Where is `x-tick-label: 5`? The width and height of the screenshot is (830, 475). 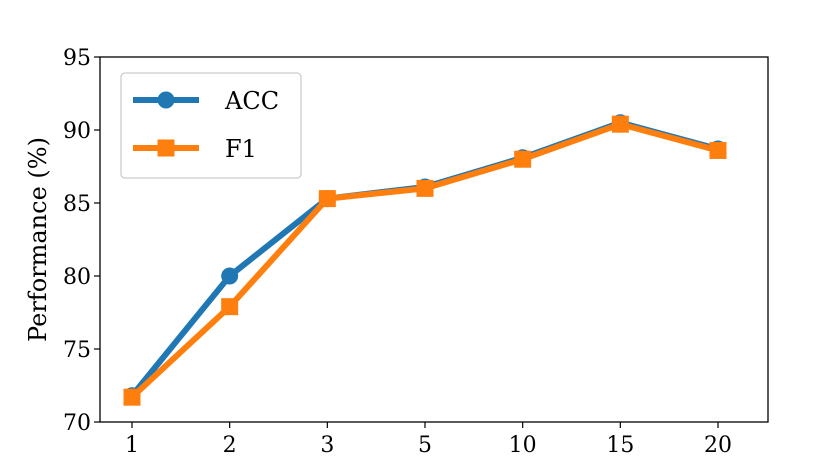 x-tick-label: 5 is located at coordinates (425, 445).